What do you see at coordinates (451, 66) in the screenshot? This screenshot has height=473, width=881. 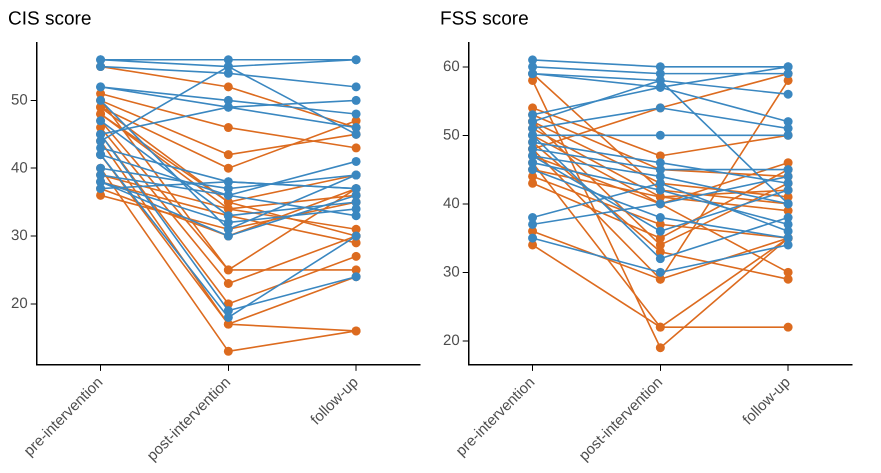 I see `y-tick-label: 60` at bounding box center [451, 66].